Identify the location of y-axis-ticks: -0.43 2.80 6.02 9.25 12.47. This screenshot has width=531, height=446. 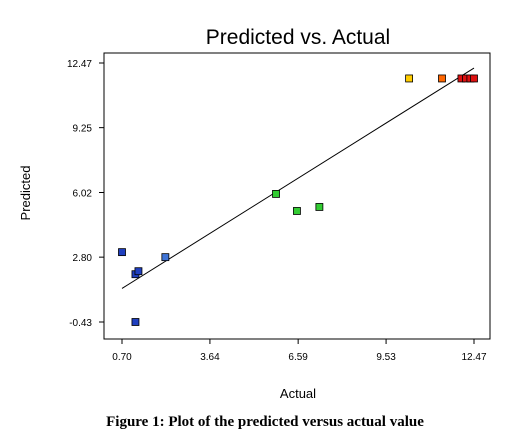
(85, 194).